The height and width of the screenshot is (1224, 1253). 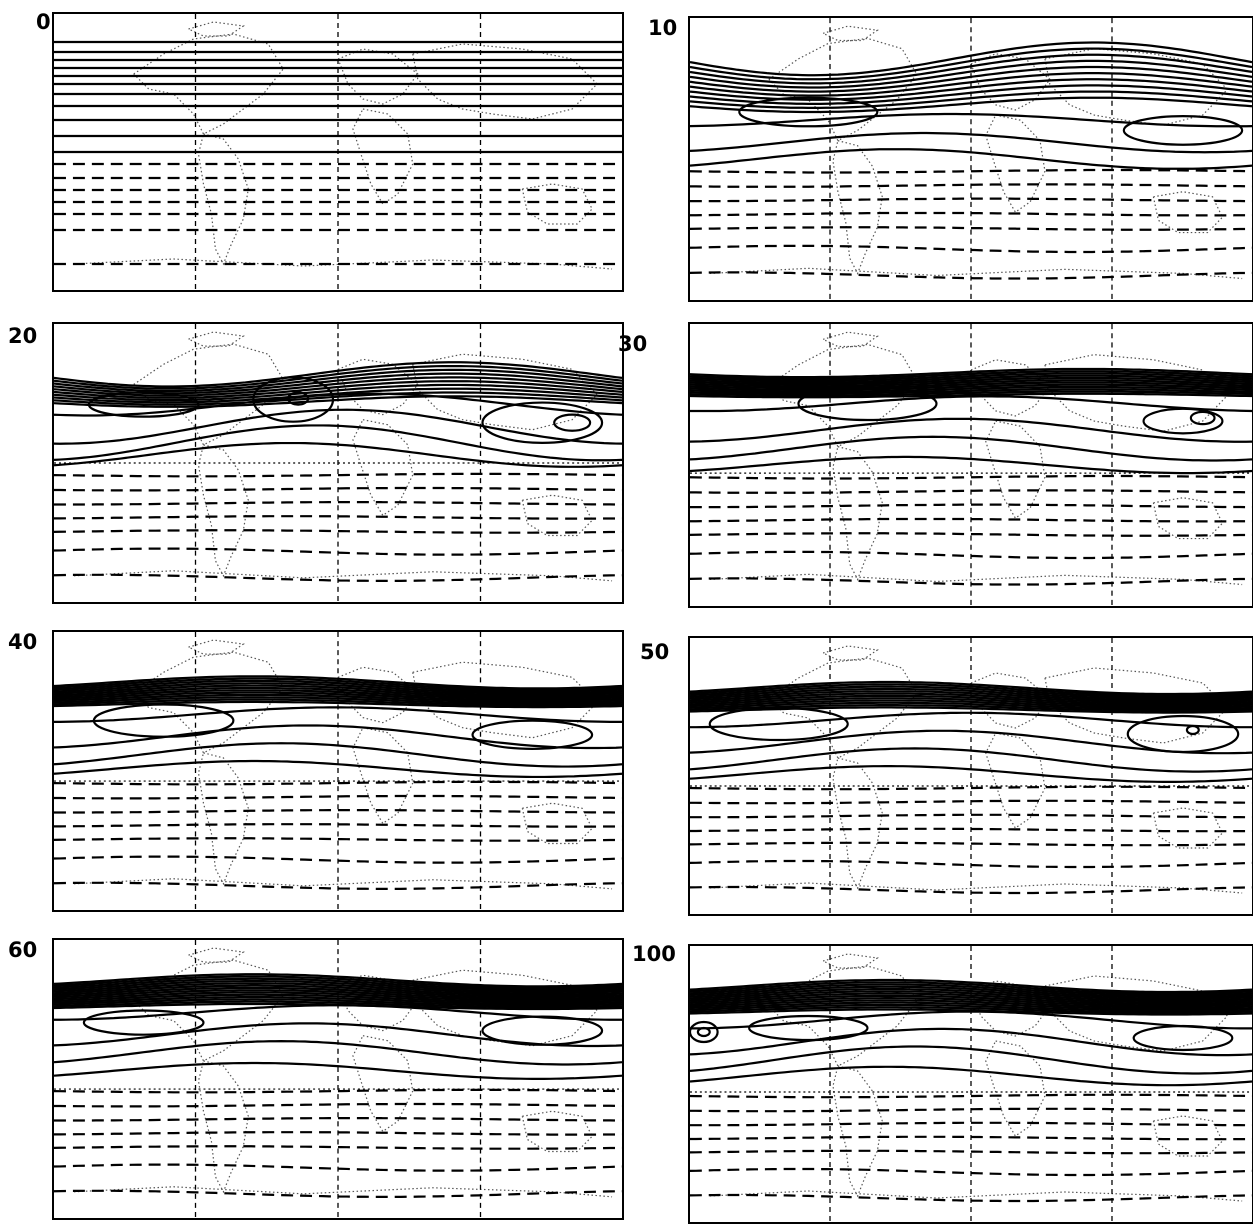 What do you see at coordinates (43, 22) in the screenshot?
I see `panel-label: 0` at bounding box center [43, 22].